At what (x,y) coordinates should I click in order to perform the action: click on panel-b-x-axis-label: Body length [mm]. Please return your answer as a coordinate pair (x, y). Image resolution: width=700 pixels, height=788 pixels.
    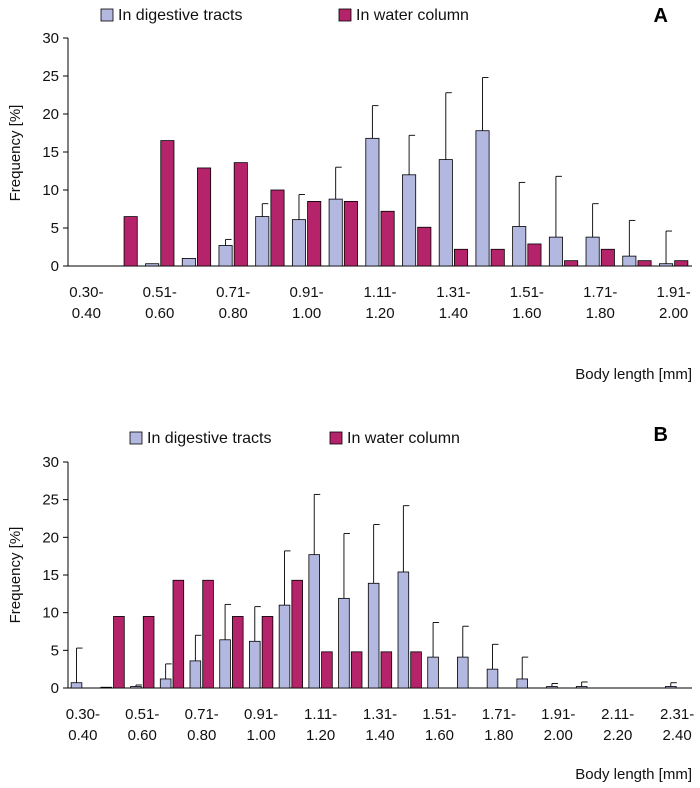
    Looking at the image, I should click on (633, 774).